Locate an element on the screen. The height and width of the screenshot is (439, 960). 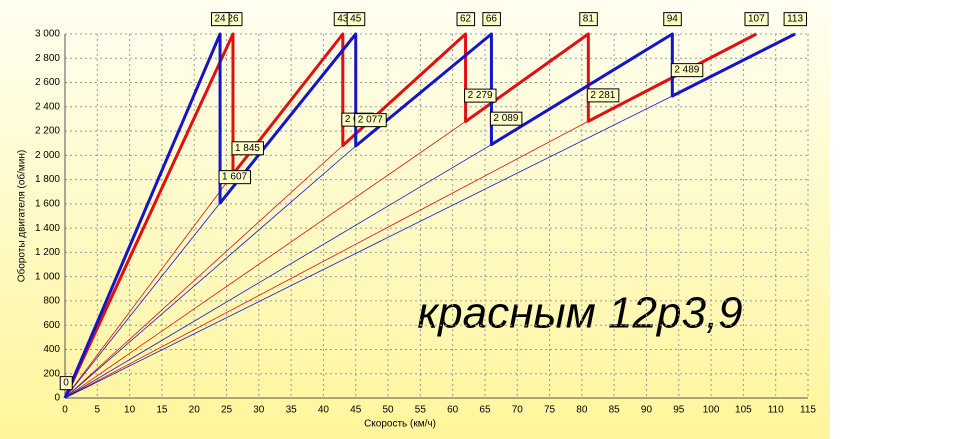
x-tick-label: 100 is located at coordinates (711, 410).